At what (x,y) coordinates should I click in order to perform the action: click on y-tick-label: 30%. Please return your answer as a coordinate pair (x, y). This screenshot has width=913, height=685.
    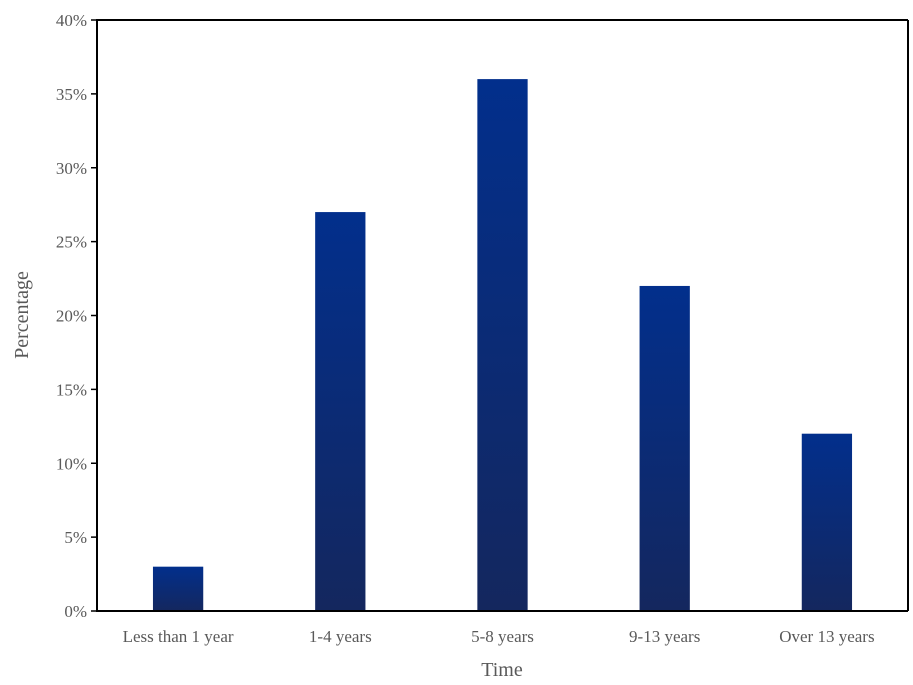
    Looking at the image, I should click on (71, 168).